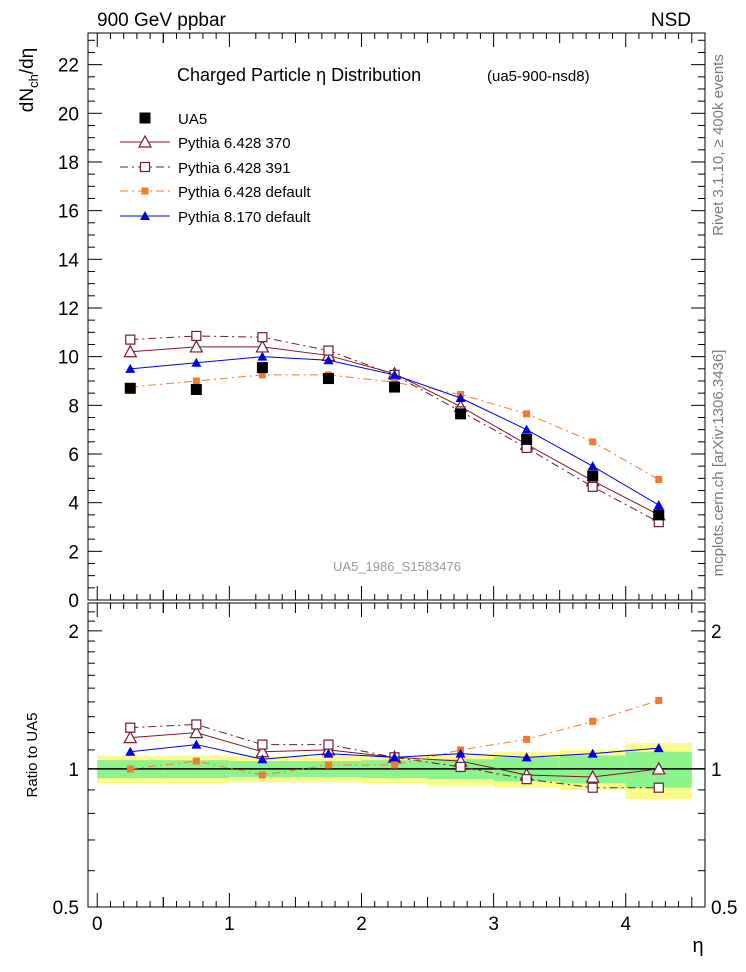 The height and width of the screenshot is (972, 746). Describe the element at coordinates (73, 552) in the screenshot. I see `main-y-tick-label: 2` at that location.